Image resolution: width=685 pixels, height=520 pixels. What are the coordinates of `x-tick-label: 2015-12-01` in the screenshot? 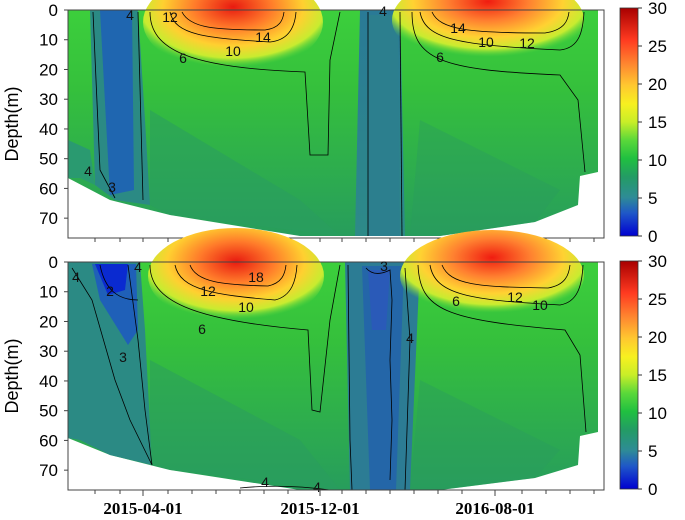 It's located at (319, 508).